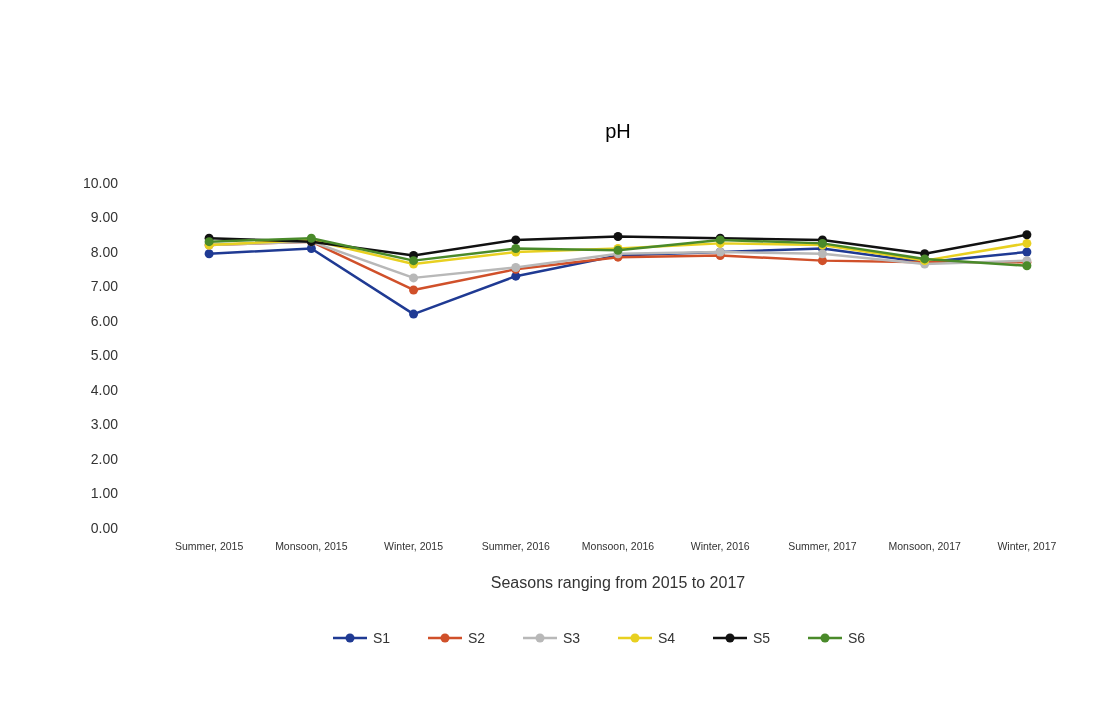 Image resolution: width=1097 pixels, height=716 pixels. I want to click on y-tick-label: 0.00, so click(104, 527).